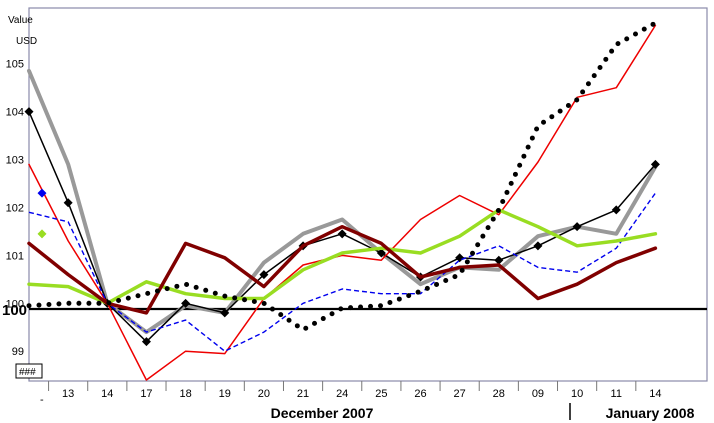 This screenshot has width=714, height=423. Describe the element at coordinates (420, 394) in the screenshot. I see `x-tick-label: 26` at that location.